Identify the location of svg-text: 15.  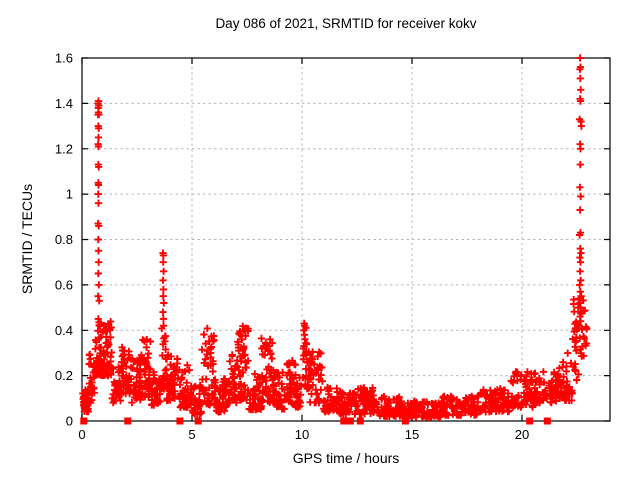
(412, 434).